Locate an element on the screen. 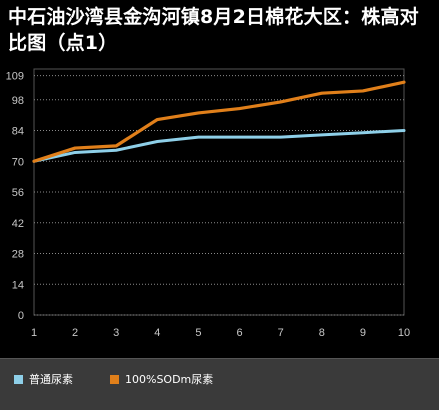 Image resolution: width=439 pixels, height=410 pixels. x-tick-label: 10 is located at coordinates (404, 333).